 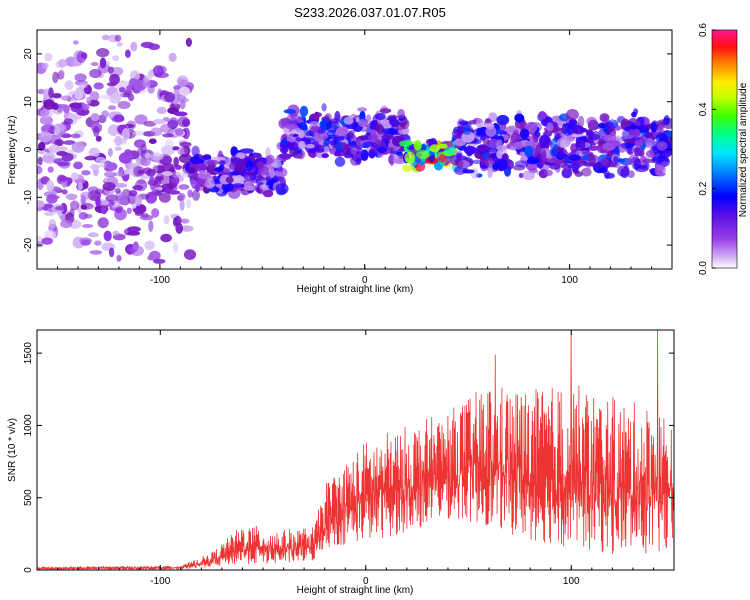 I want to click on figure-title: S233.2026.037.01.07.R05, so click(x=370, y=12).